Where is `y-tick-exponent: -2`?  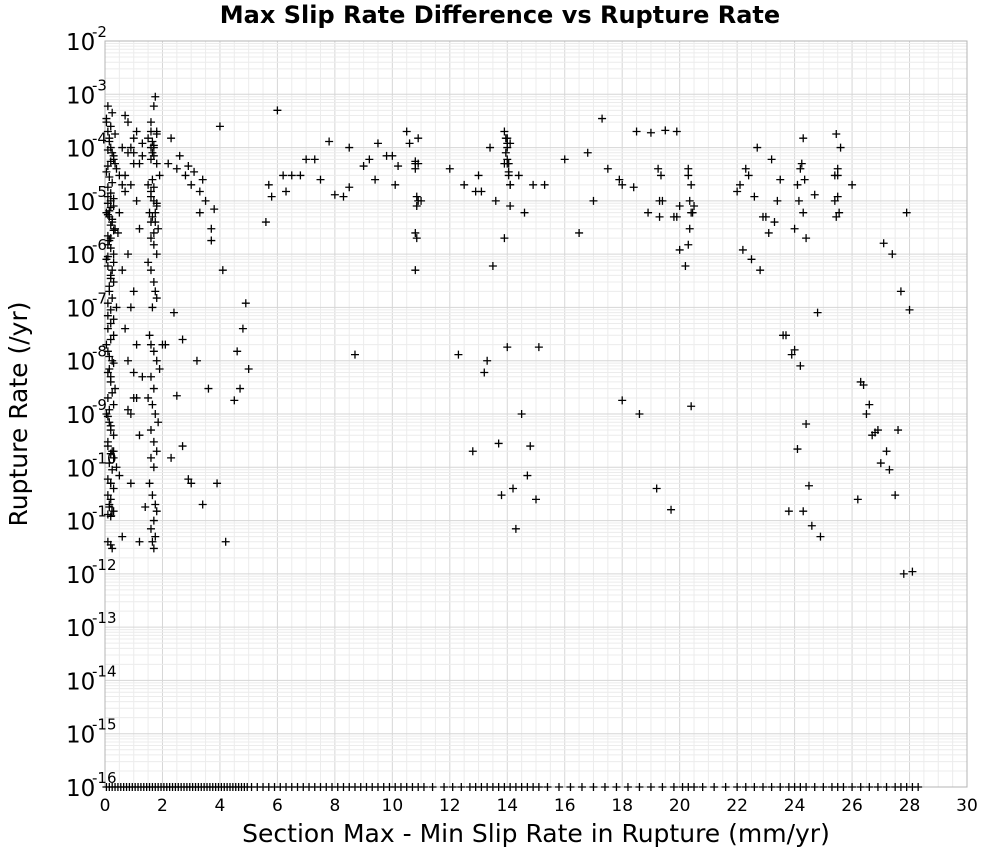 y-tick-exponent: -2 is located at coordinates (99, 32).